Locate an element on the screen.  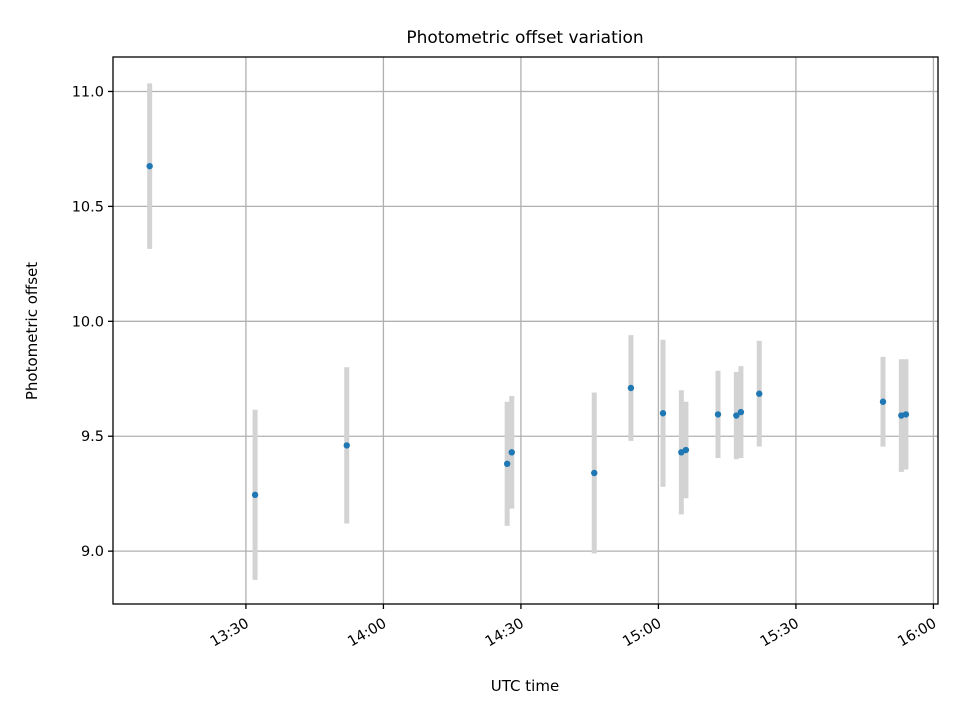
x-tick-label: 14:30 is located at coordinates (505, 633).